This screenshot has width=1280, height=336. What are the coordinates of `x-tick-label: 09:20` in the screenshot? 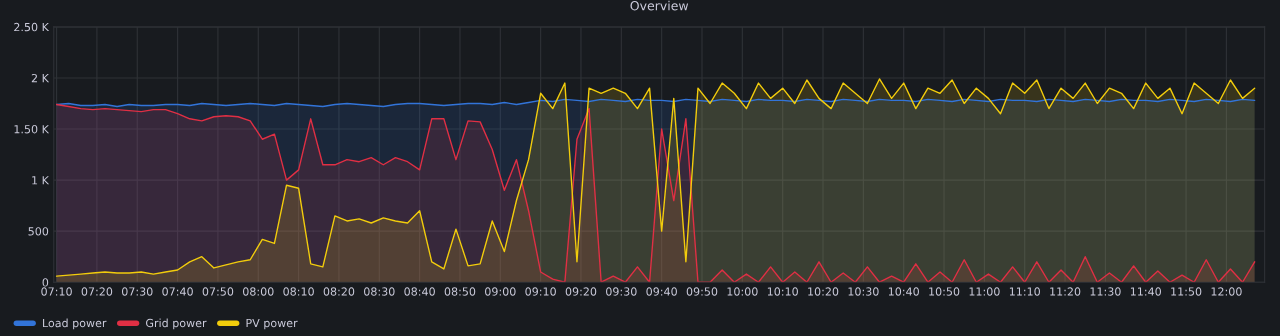 It's located at (581, 291).